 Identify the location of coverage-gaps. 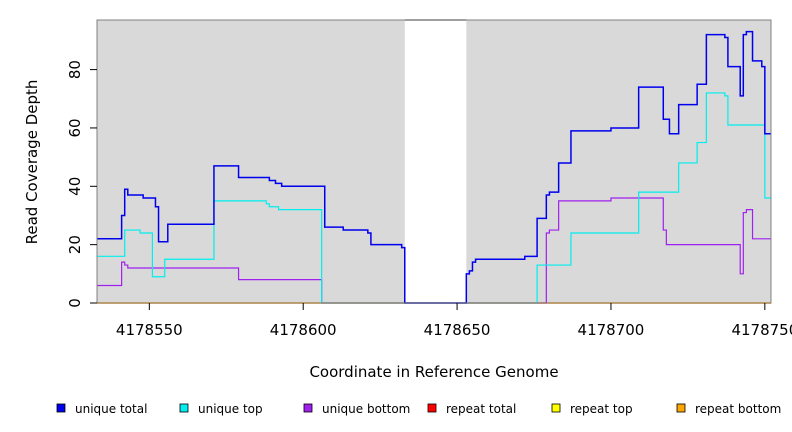
(435, 161).